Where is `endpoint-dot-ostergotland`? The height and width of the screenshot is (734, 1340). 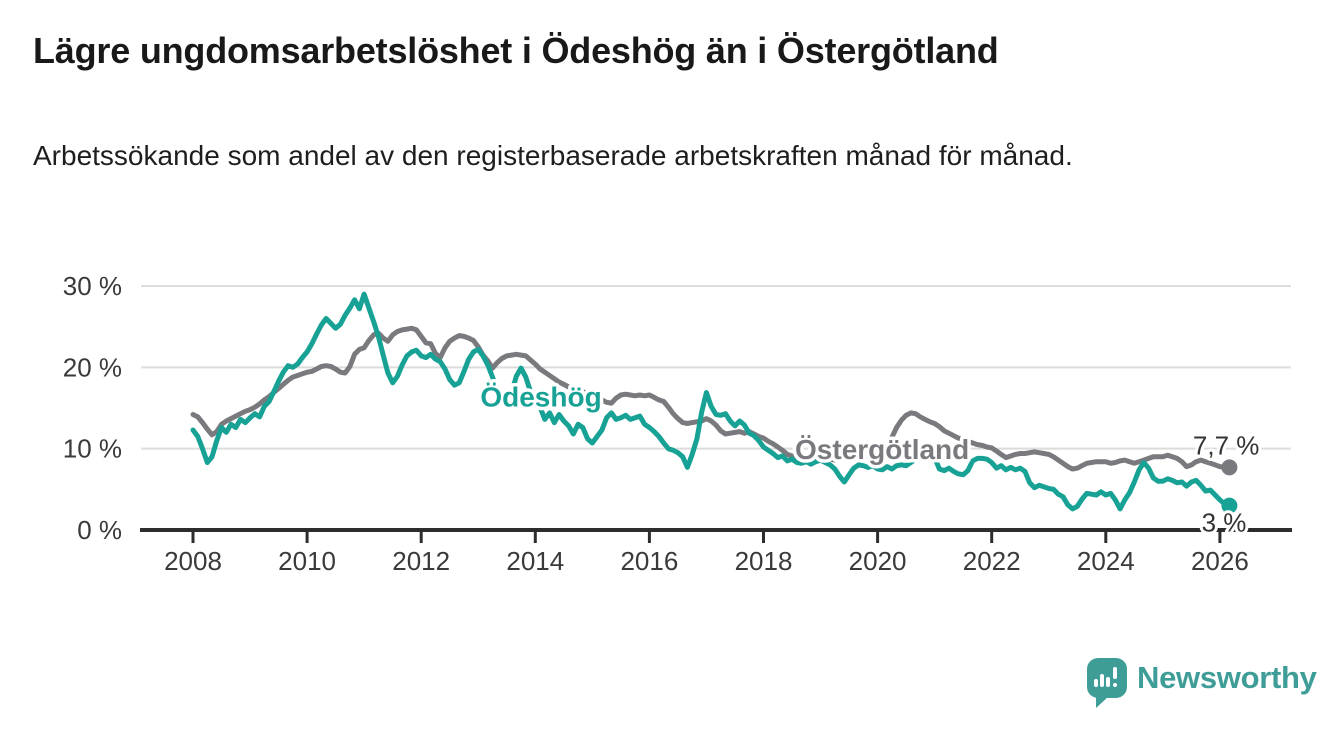
endpoint-dot-ostergotland is located at coordinates (1229, 467).